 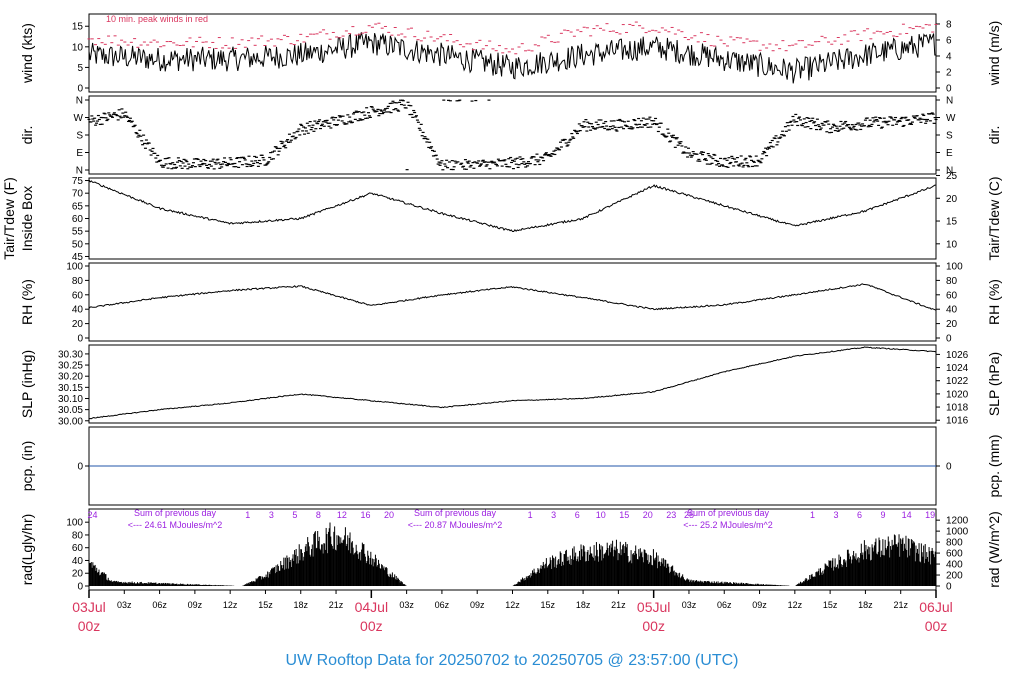 What do you see at coordinates (952, 310) in the screenshot?
I see `rh-right-tick-label: 40` at bounding box center [952, 310].